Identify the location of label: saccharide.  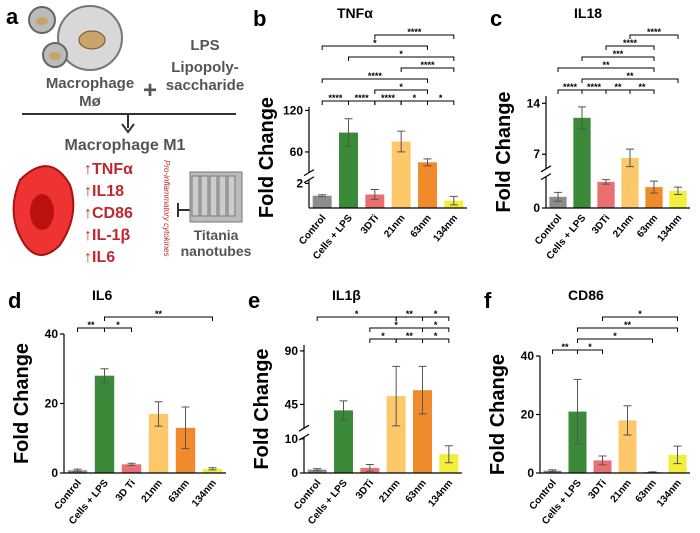
(205, 85).